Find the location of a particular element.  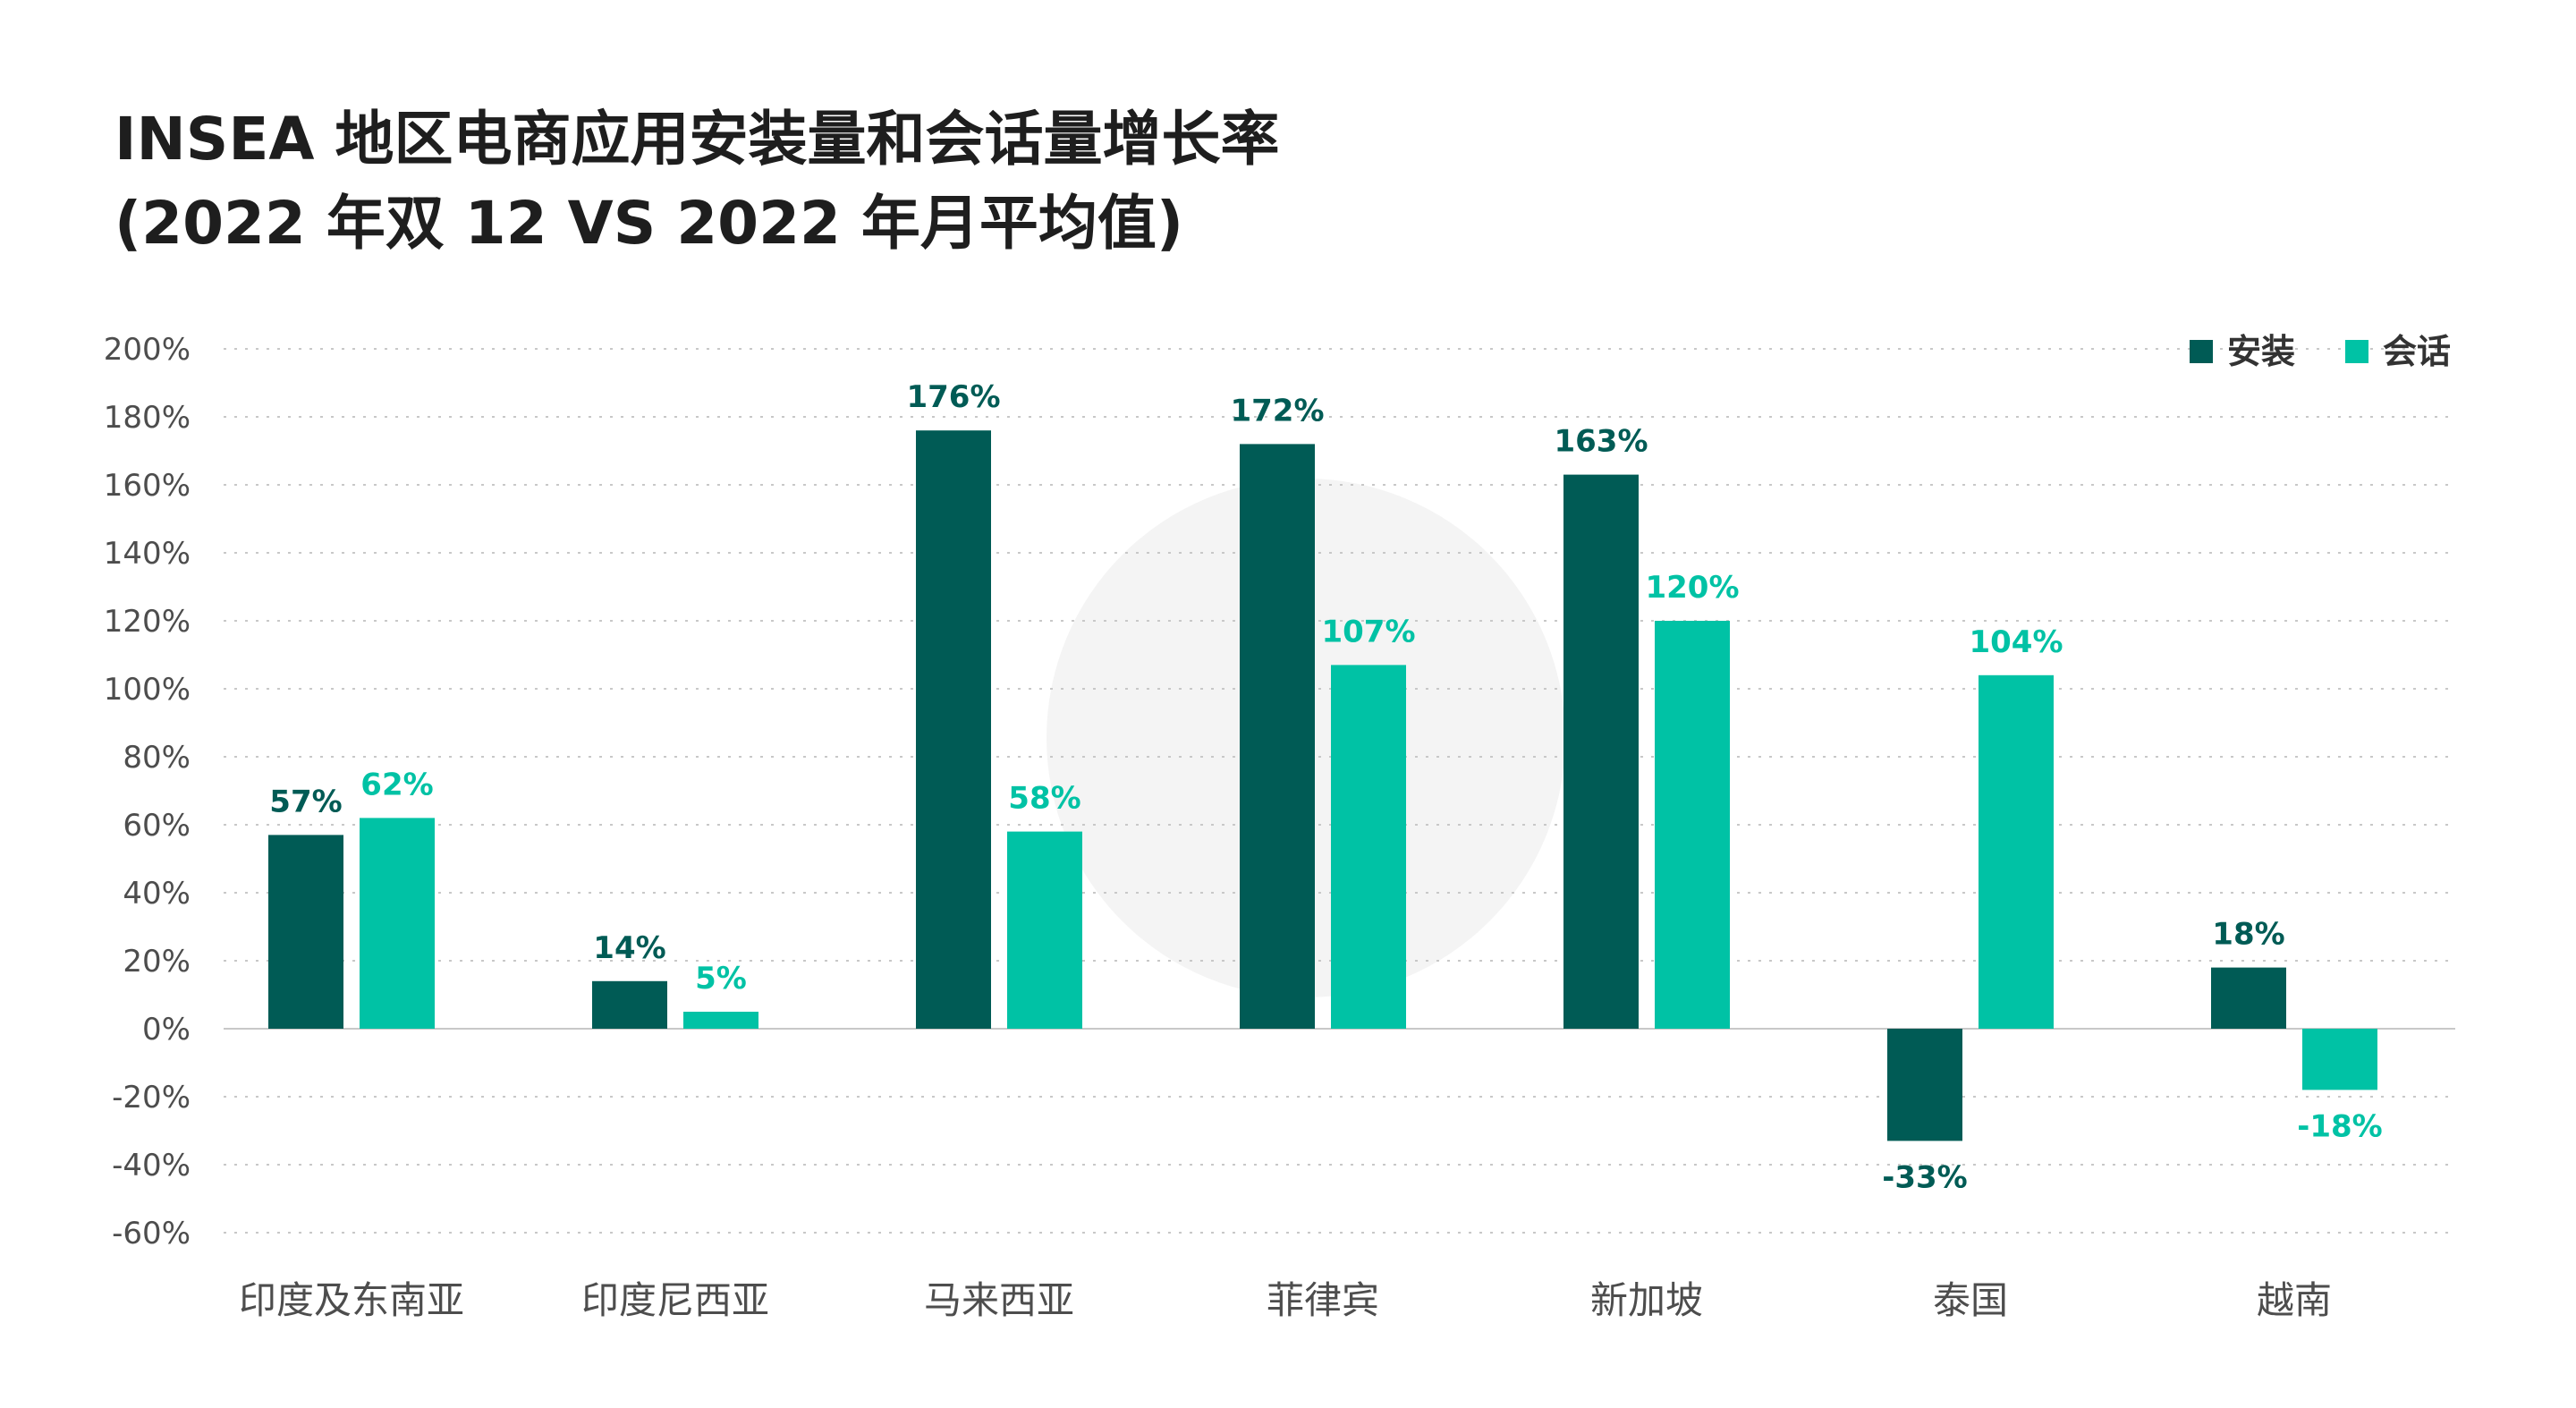

legend-label: 会话 is located at coordinates (2417, 351).